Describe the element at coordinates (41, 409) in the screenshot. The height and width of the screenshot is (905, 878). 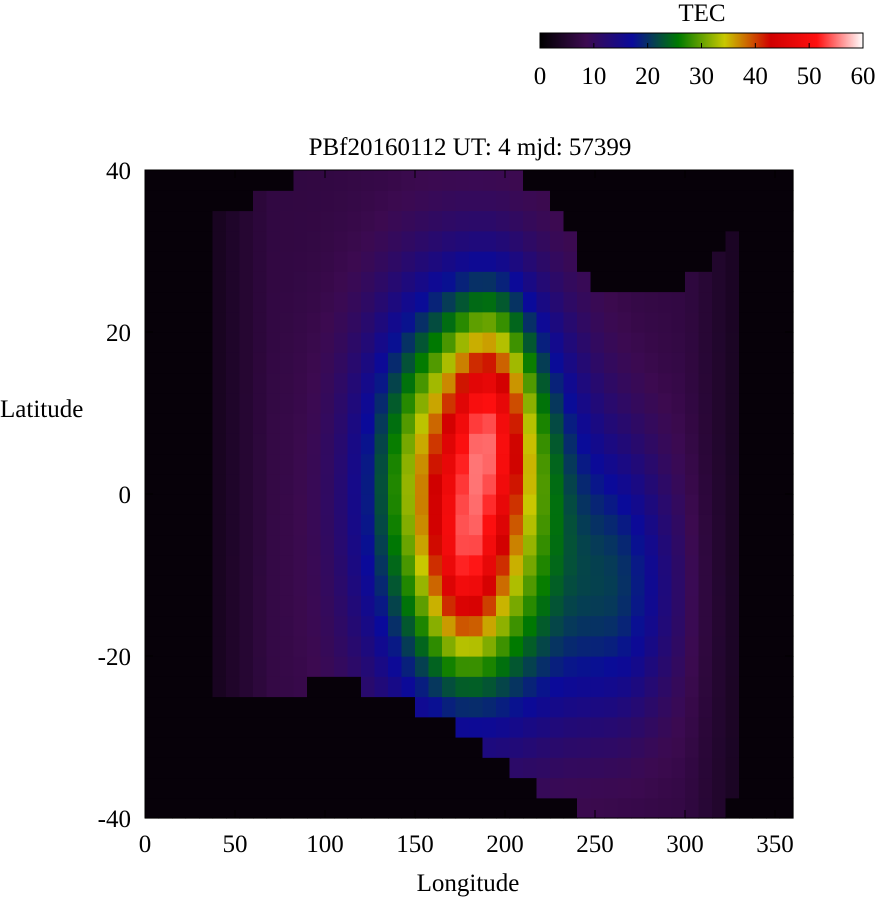
I see `y-axis-label: Latitude` at that location.